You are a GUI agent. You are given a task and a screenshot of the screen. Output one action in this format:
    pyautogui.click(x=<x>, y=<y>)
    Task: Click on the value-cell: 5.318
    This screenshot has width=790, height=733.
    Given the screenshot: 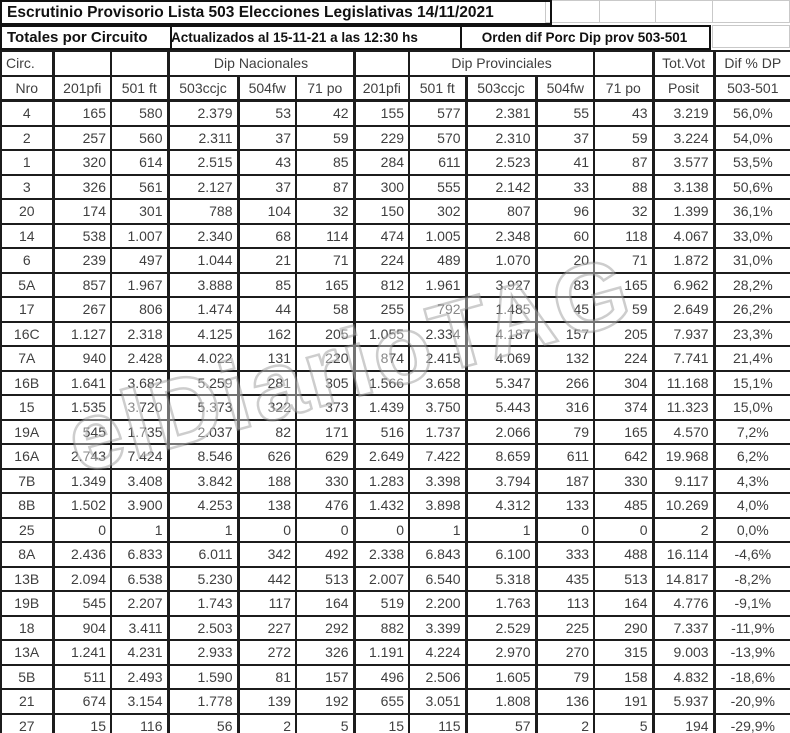 What is the action you would take?
    pyautogui.click(x=501, y=578)
    